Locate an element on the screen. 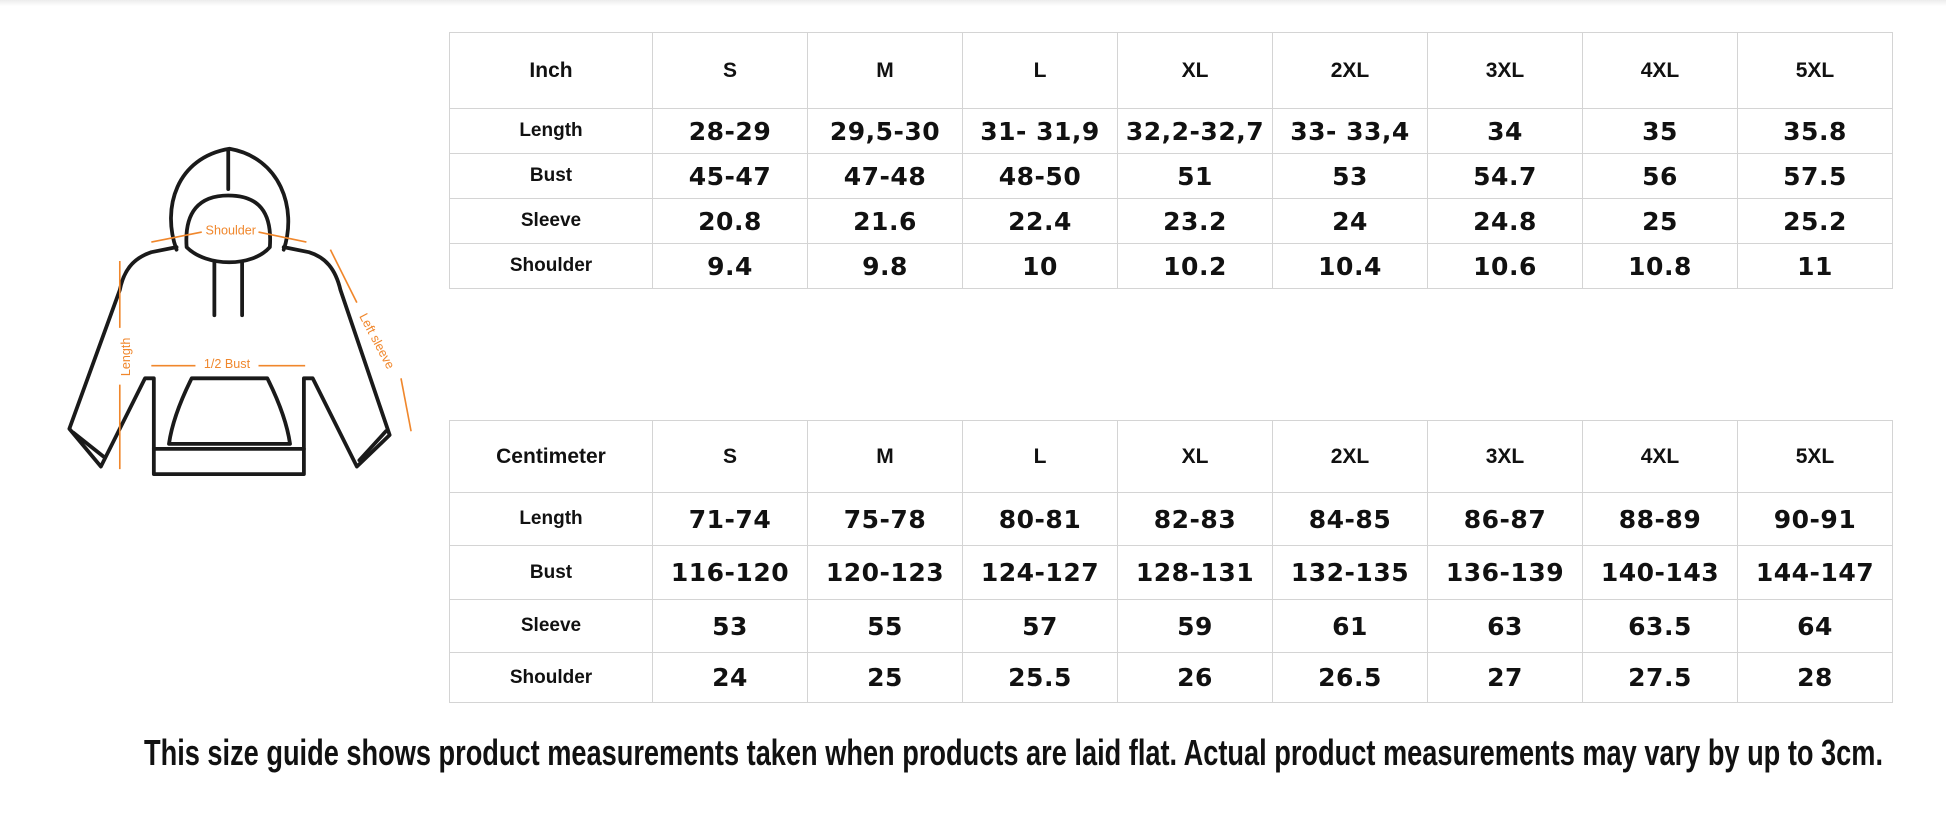 This screenshot has width=1946, height=818. value-cell: 9.4 is located at coordinates (730, 266).